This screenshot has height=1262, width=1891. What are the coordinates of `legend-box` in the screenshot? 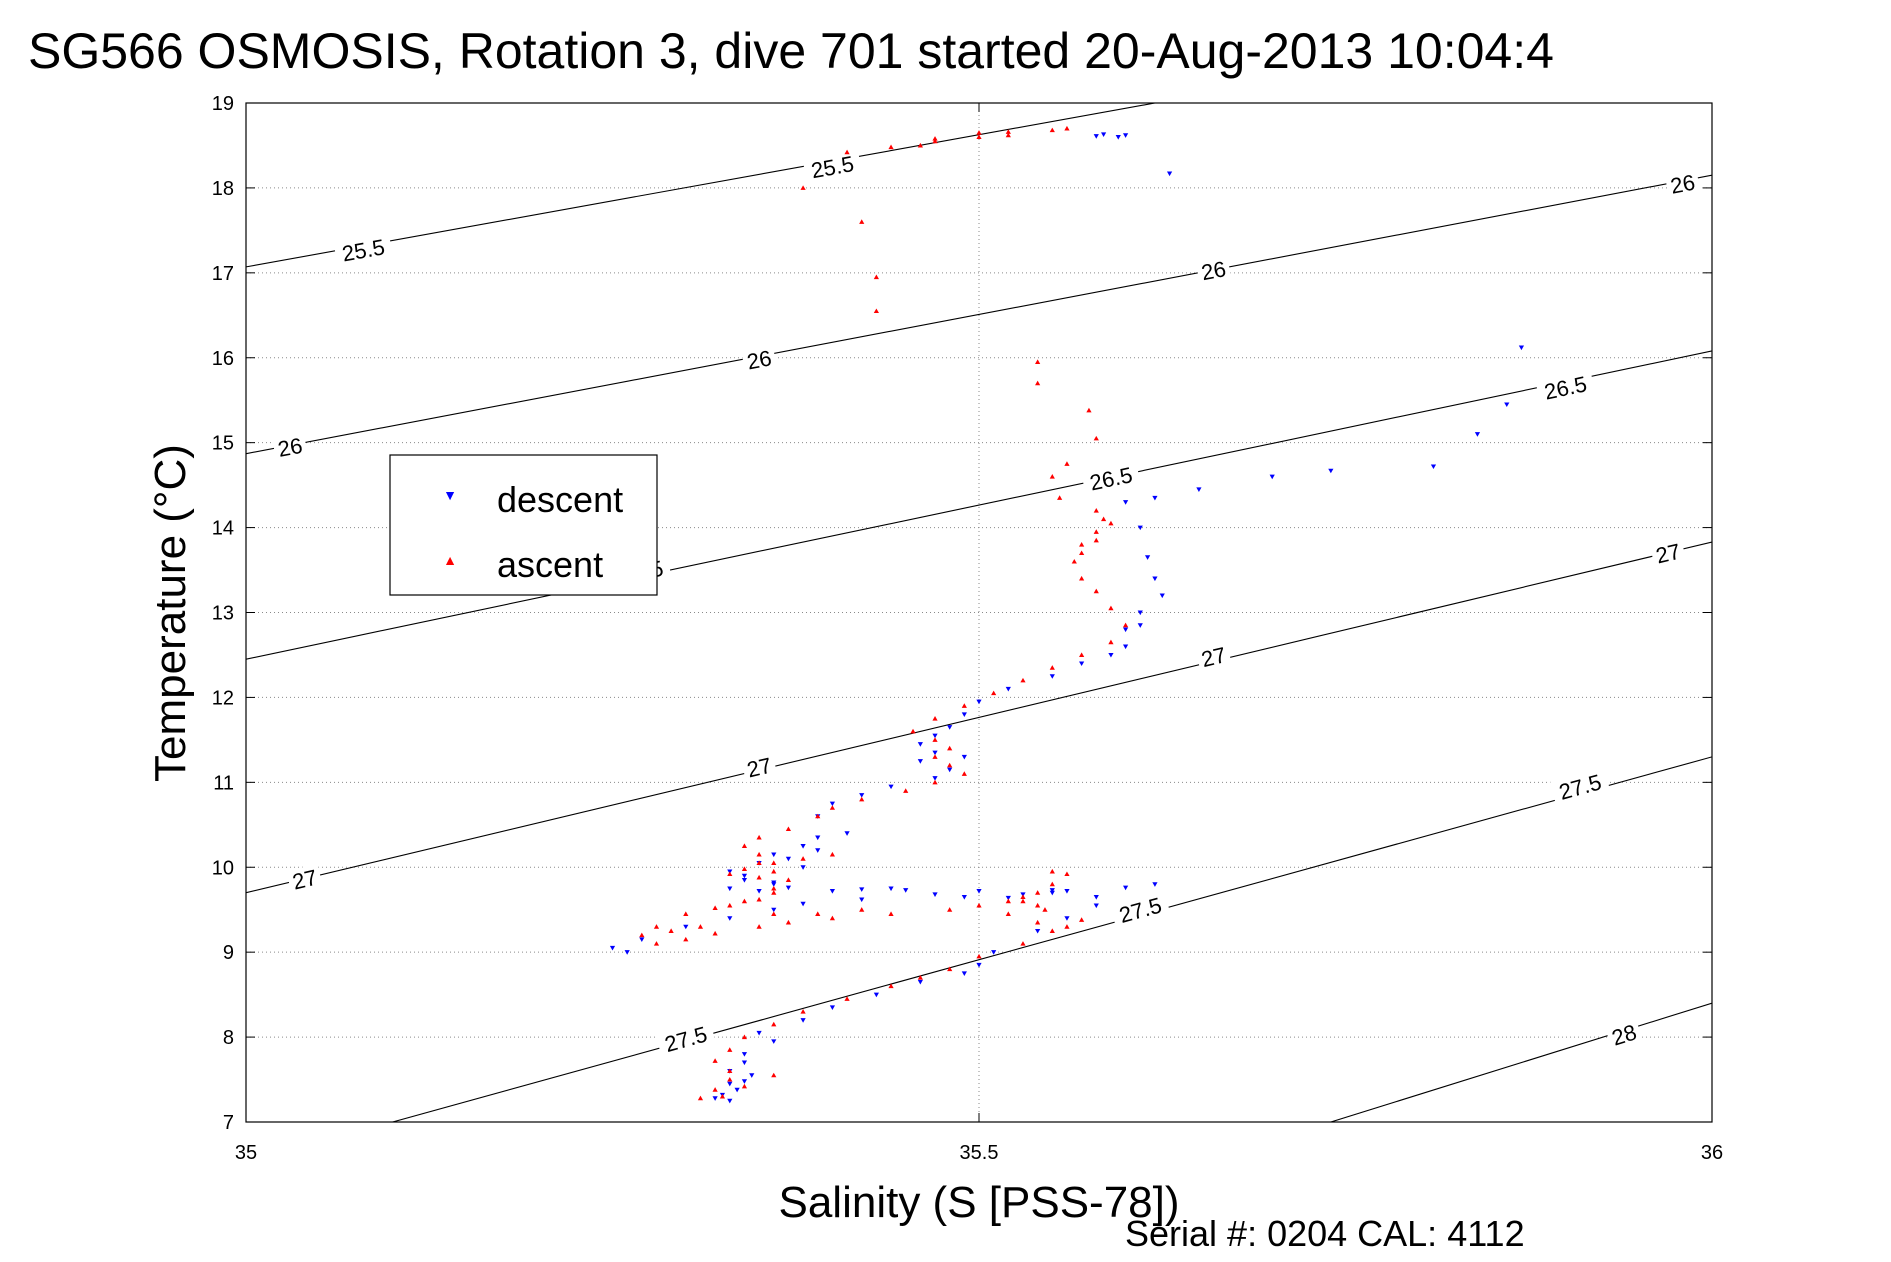 It's located at (523, 525).